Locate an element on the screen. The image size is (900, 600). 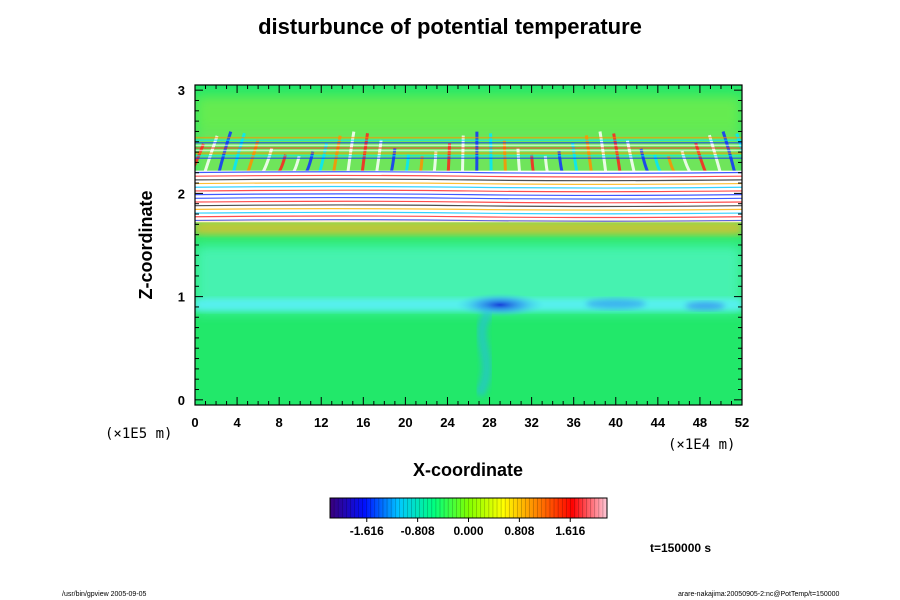
x-tick-label: 8 is located at coordinates (279, 422).